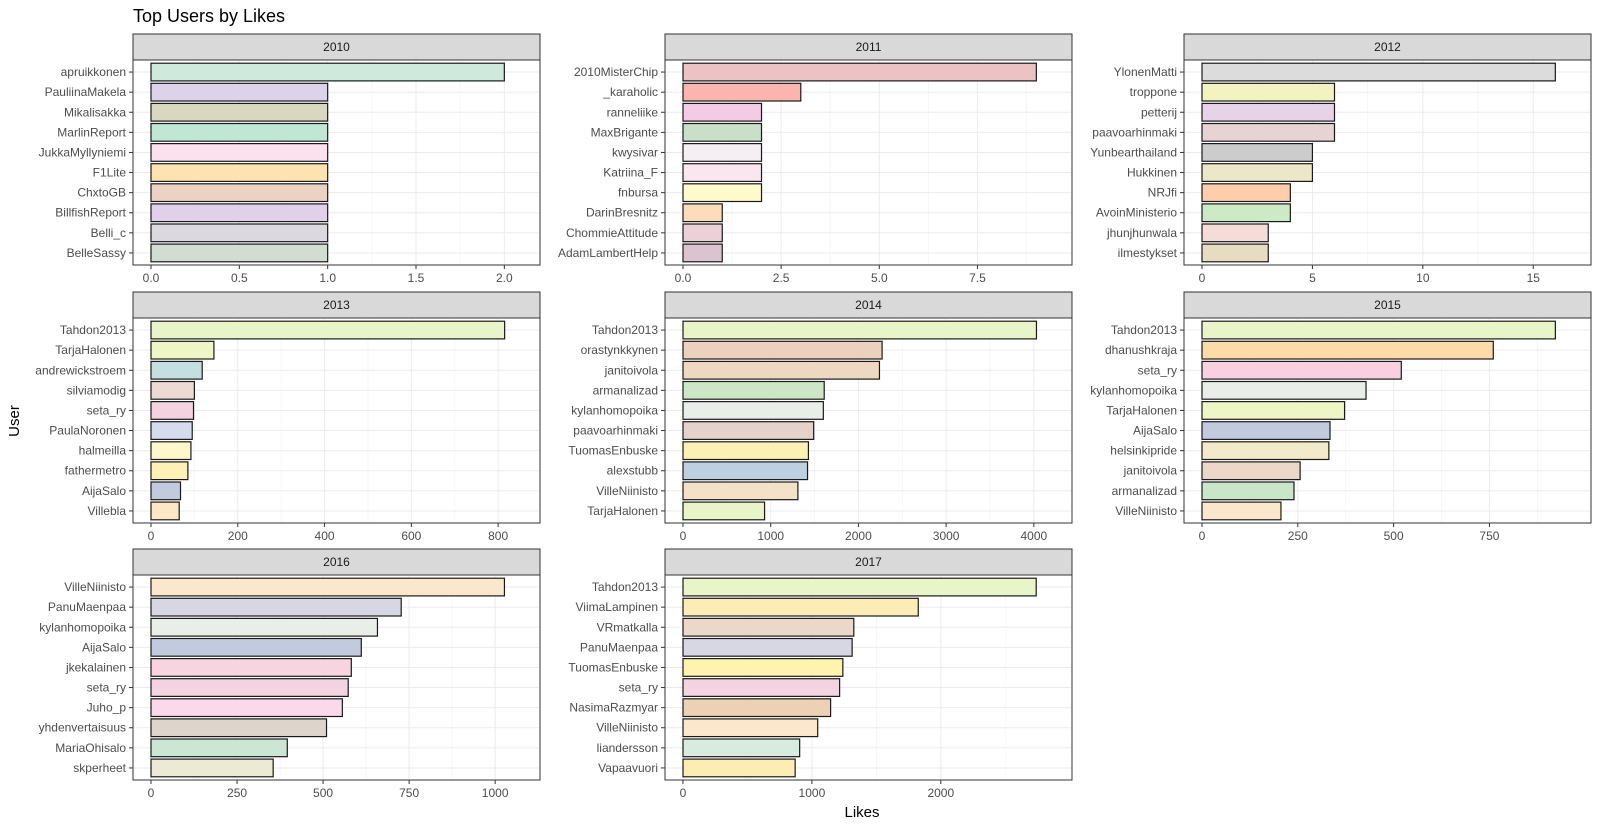 Image resolution: width=1600 pixels, height=827 pixels. I want to click on x-tick-label: 10, so click(1423, 278).